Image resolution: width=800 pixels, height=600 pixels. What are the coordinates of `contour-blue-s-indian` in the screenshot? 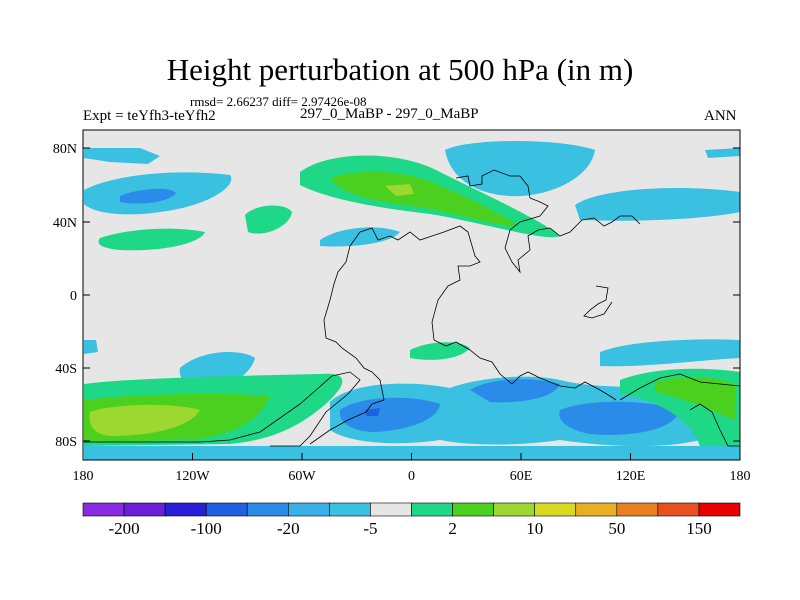 It's located at (670, 353).